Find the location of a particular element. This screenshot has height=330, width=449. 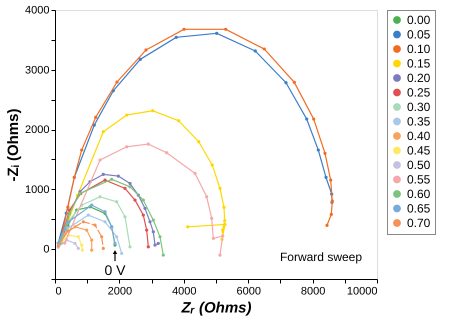

y-tick-label: 2000 is located at coordinates (37, 130).